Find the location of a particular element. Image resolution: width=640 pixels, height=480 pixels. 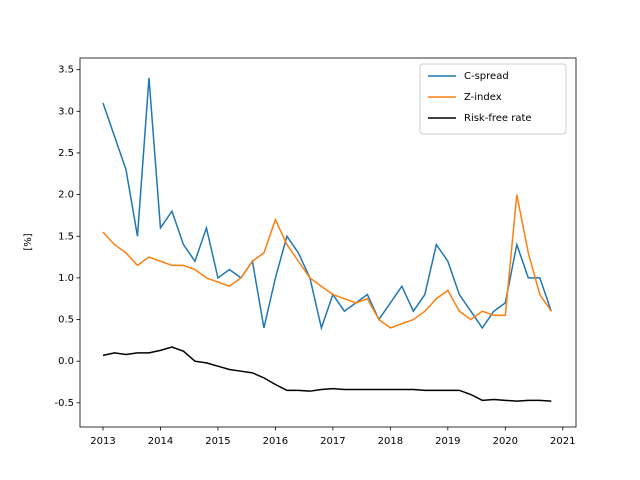

y-tick-label: 2.5 is located at coordinates (66, 153).